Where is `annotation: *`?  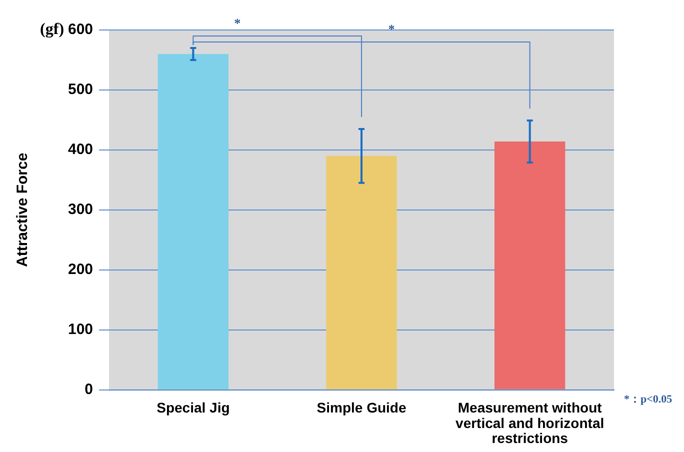 annotation: * is located at coordinates (237, 22).